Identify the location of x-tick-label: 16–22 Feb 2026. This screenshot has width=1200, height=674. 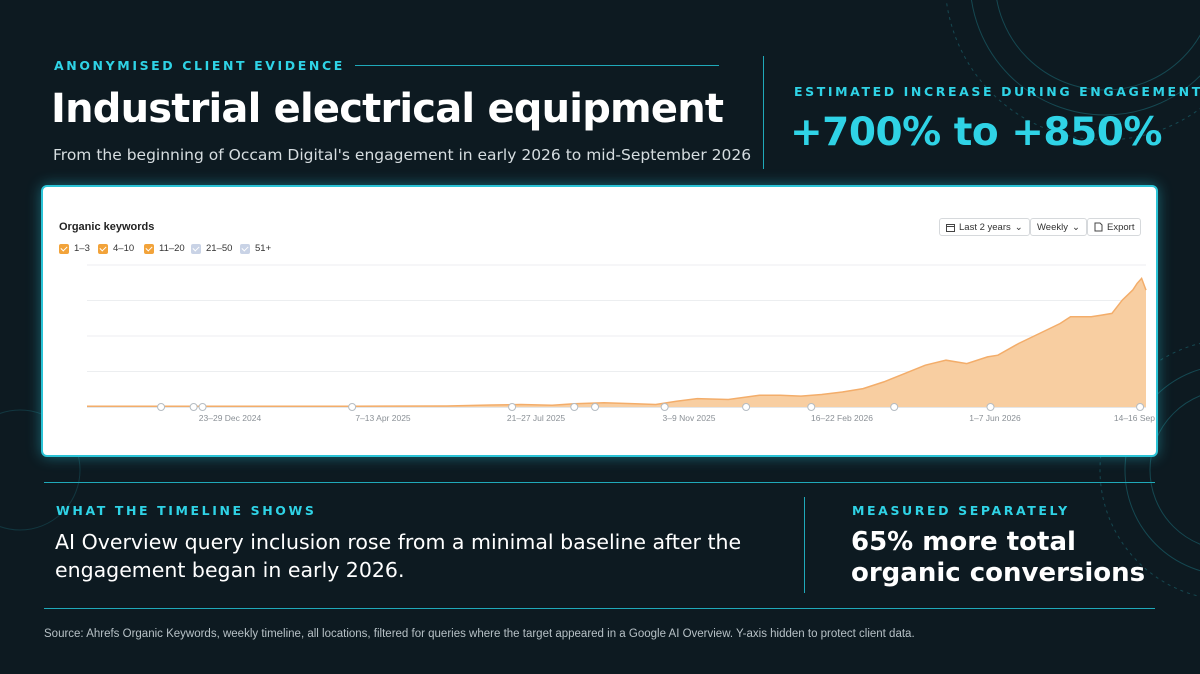
(842, 418).